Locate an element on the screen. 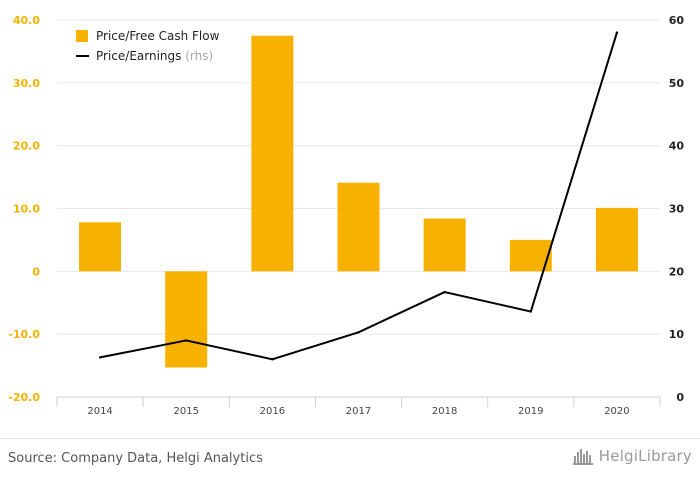  y-right-tick-label: 60 is located at coordinates (677, 20).